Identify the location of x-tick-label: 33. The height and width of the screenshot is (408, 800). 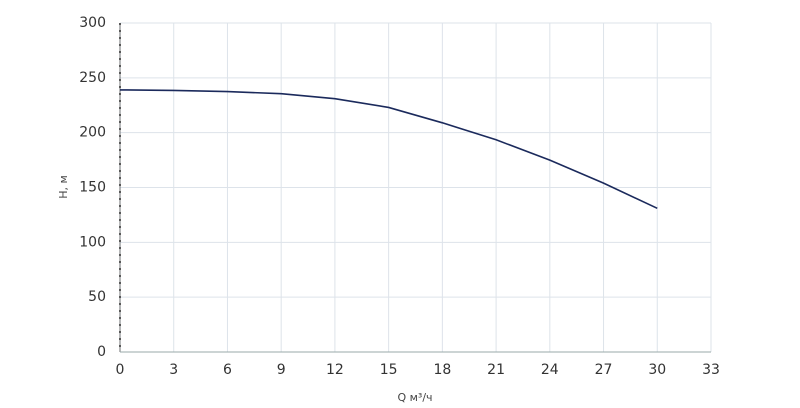
(711, 370).